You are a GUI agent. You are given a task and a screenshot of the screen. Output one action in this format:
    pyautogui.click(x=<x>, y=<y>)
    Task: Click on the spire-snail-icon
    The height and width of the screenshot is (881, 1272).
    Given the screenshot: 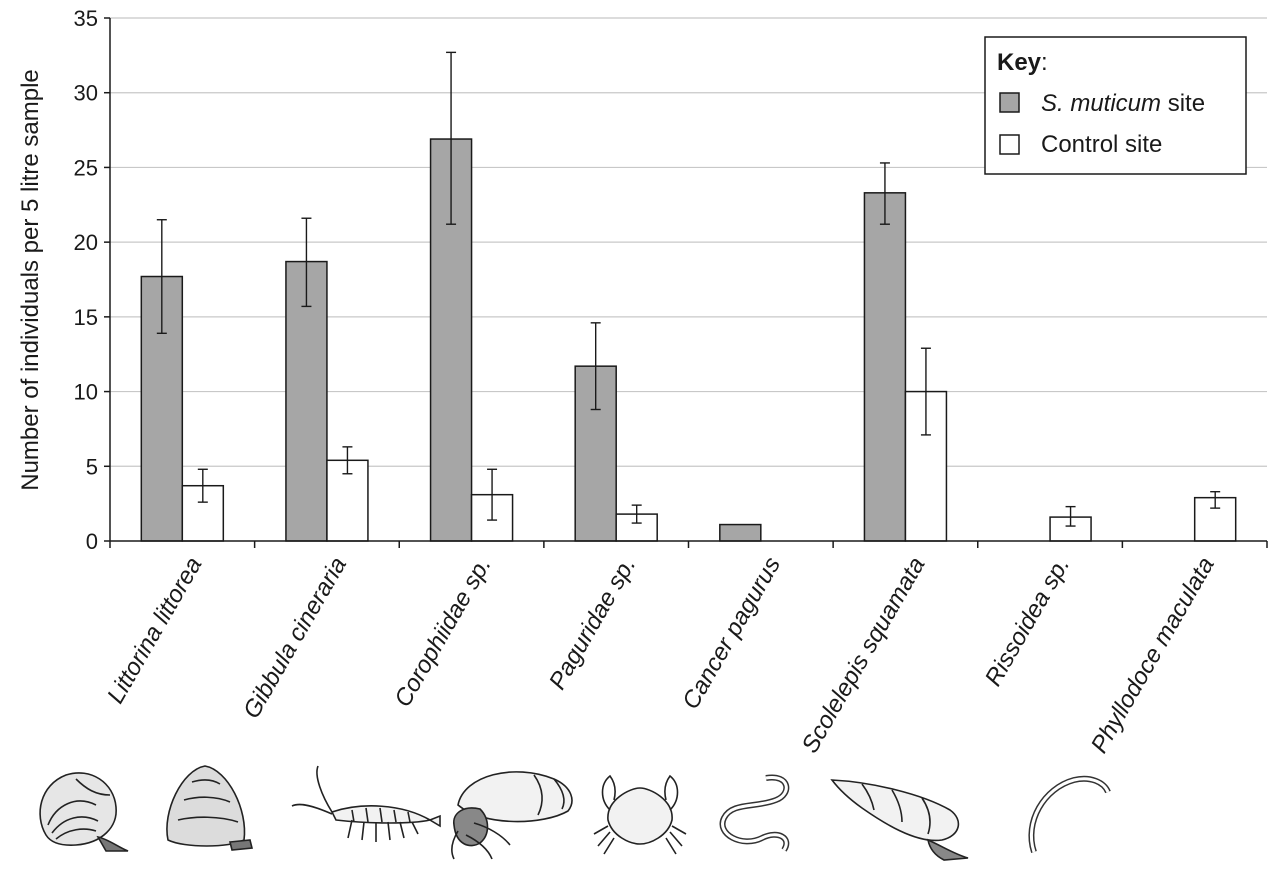 What is the action you would take?
    pyautogui.click(x=899, y=820)
    